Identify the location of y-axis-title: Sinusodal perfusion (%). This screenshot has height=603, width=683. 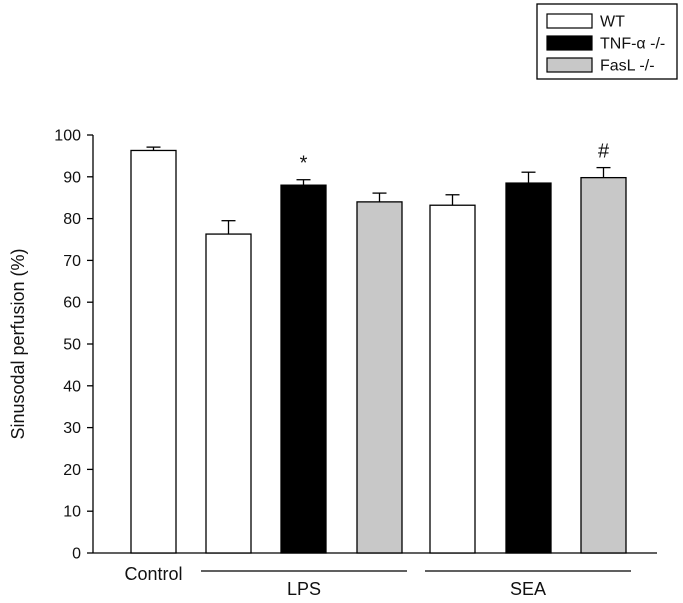
(18, 343).